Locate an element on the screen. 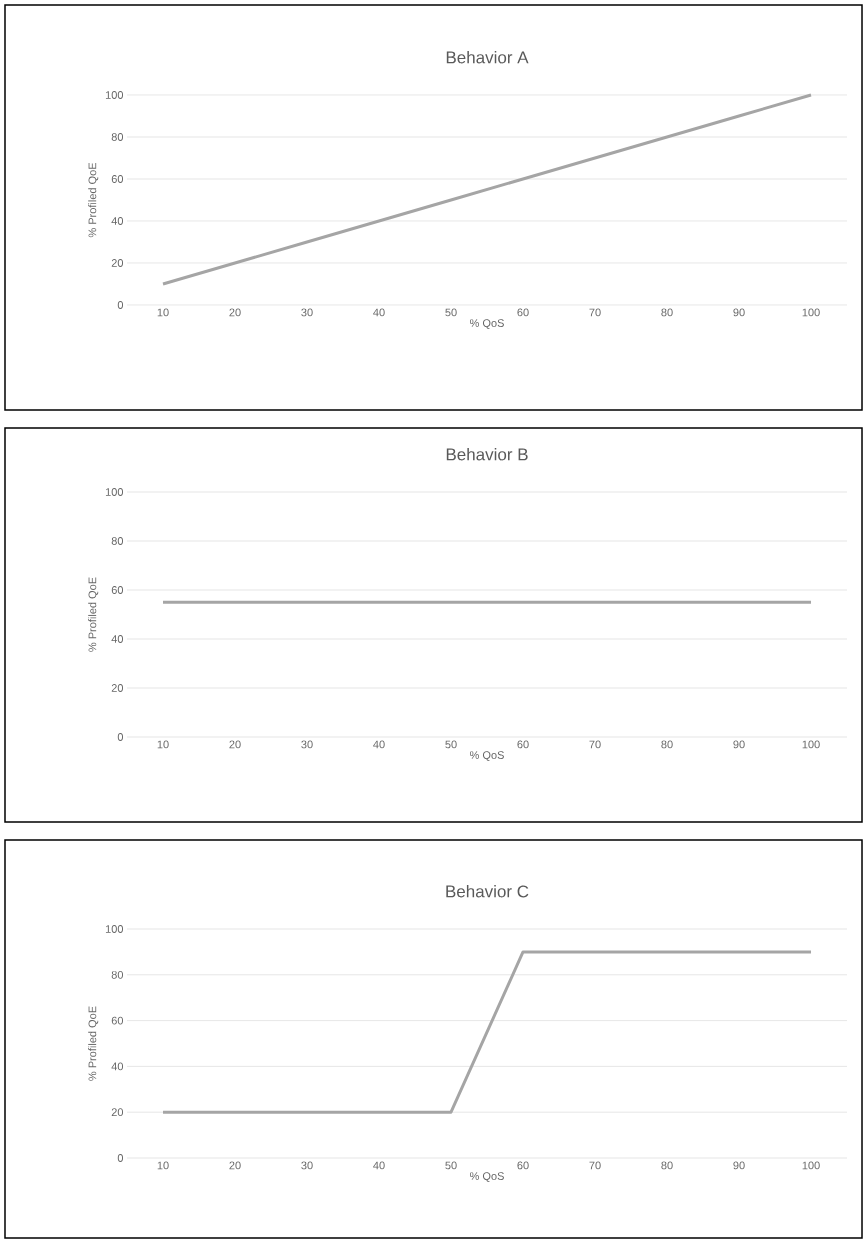  chart-title: Behavior C is located at coordinates (487, 891).